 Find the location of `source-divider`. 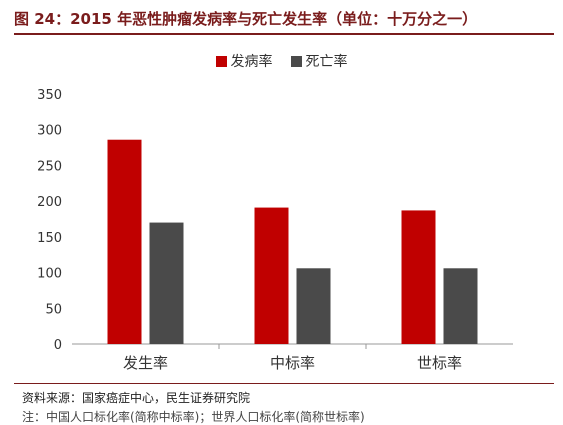

source-divider is located at coordinates (284, 383).